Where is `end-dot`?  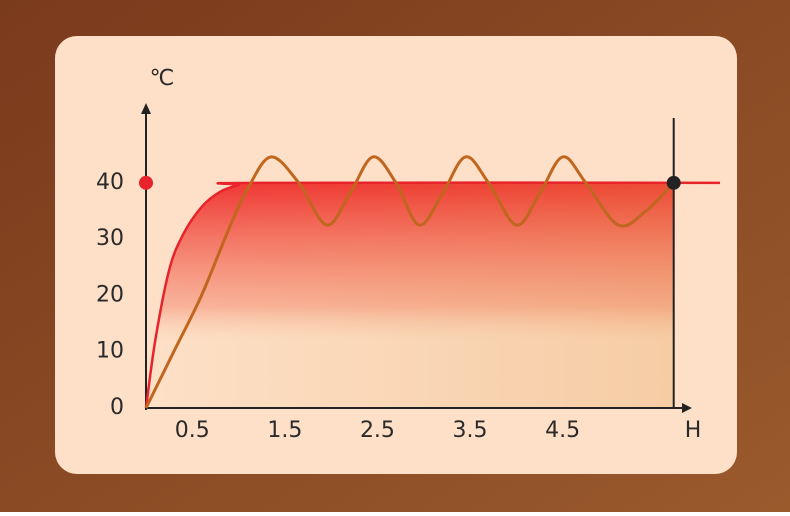
end-dot is located at coordinates (673, 182).